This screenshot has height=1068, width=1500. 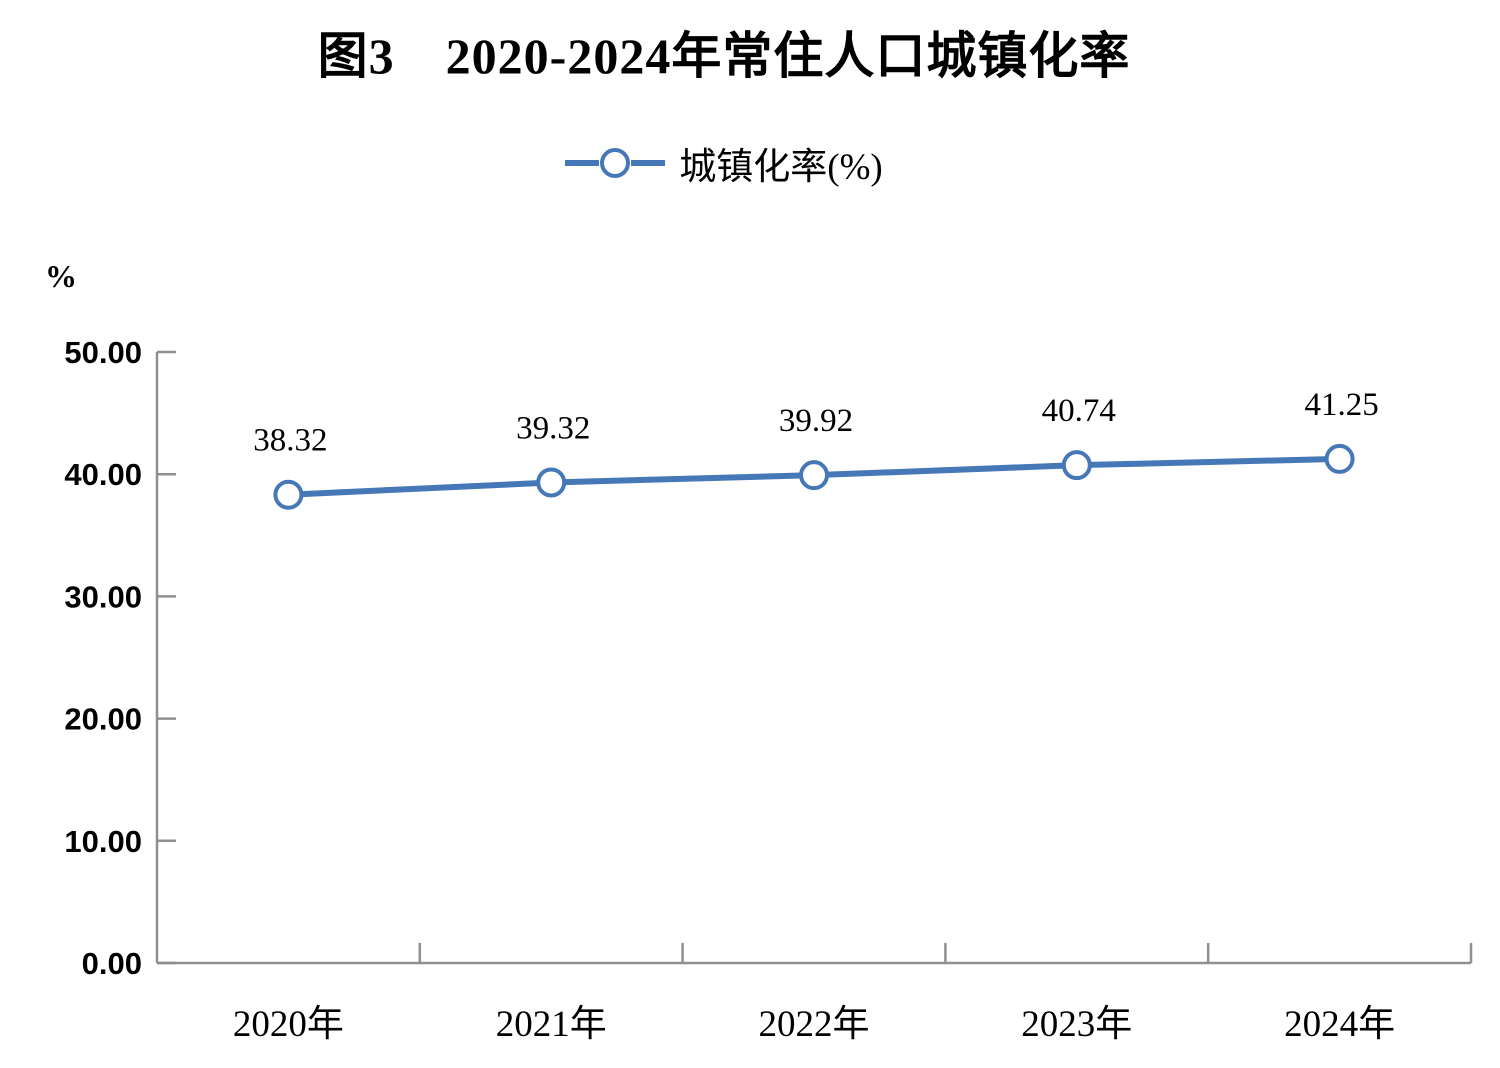 What do you see at coordinates (814, 1024) in the screenshot?
I see `x-tick-label: 2022年` at bounding box center [814, 1024].